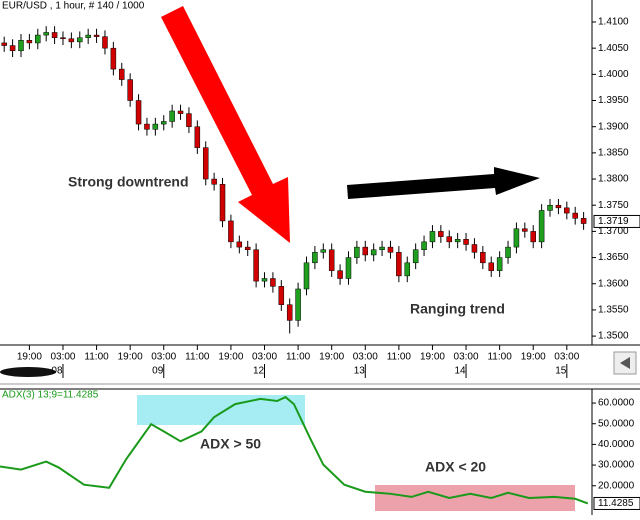  What do you see at coordinates (613, 231) in the screenshot?
I see `y-tick-label: 1.3700` at bounding box center [613, 231].